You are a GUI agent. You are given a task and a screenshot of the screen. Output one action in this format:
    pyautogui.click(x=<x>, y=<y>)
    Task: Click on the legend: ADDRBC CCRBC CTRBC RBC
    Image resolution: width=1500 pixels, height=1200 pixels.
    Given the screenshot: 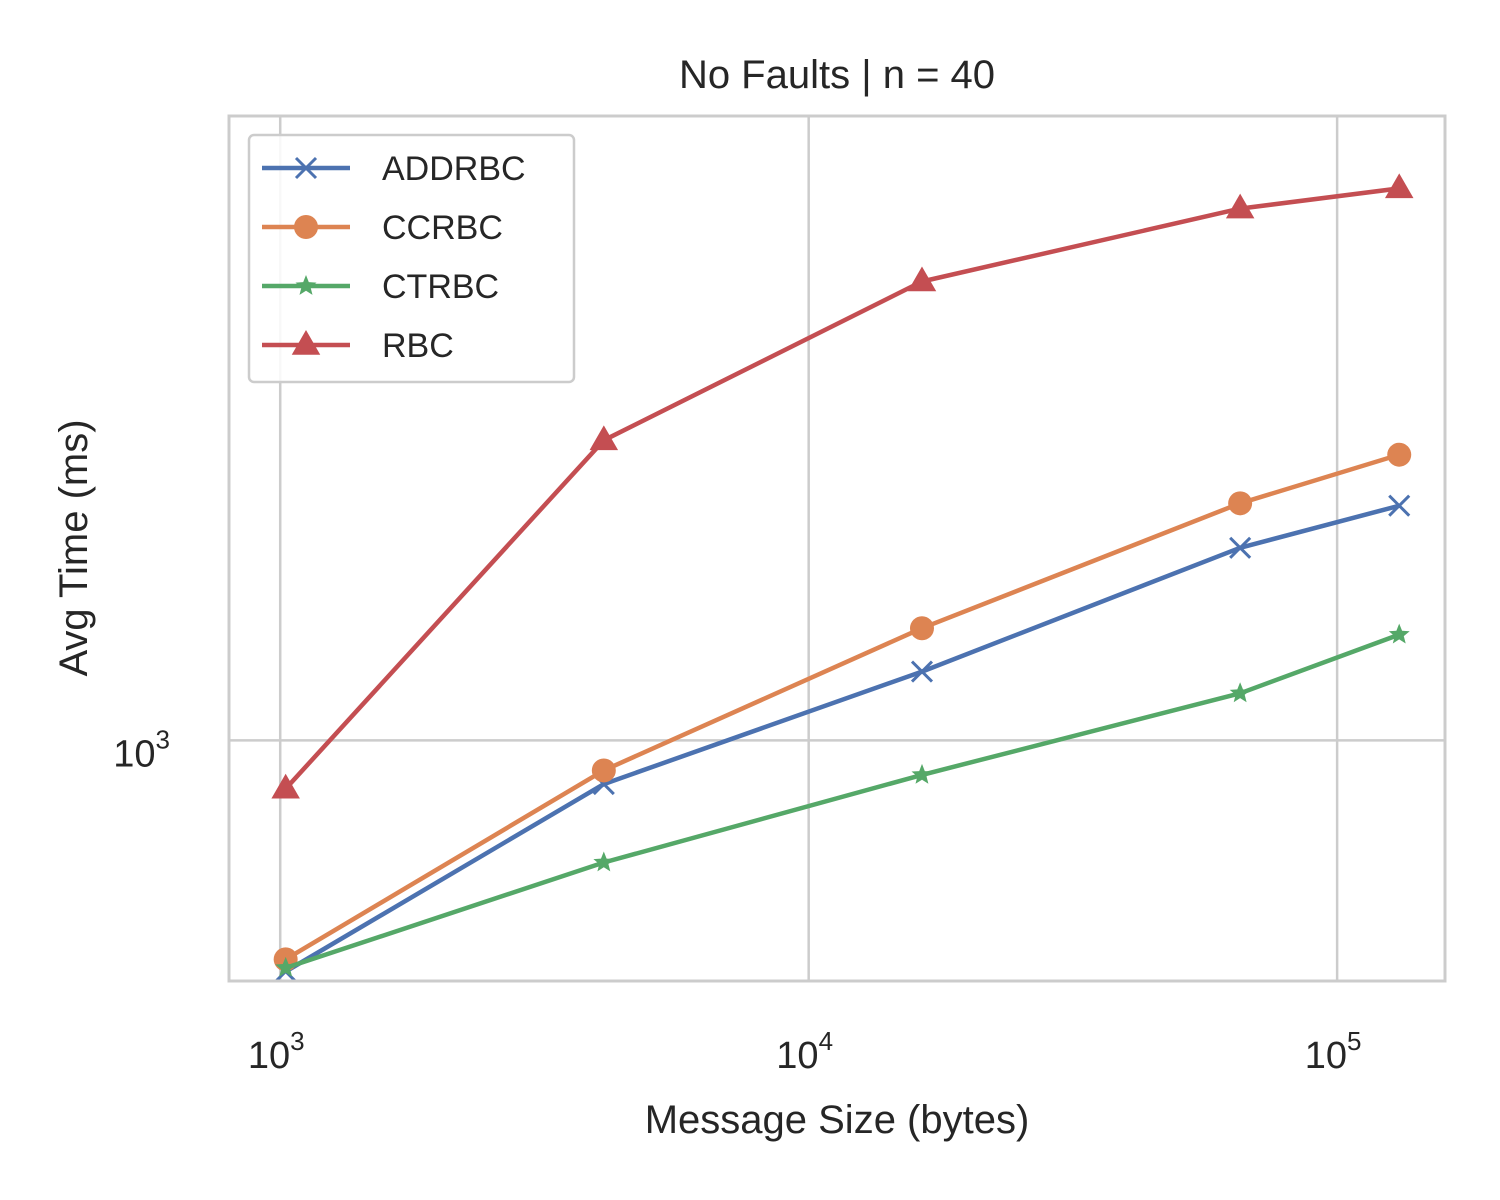 What is the action you would take?
    pyautogui.click(x=411, y=258)
    